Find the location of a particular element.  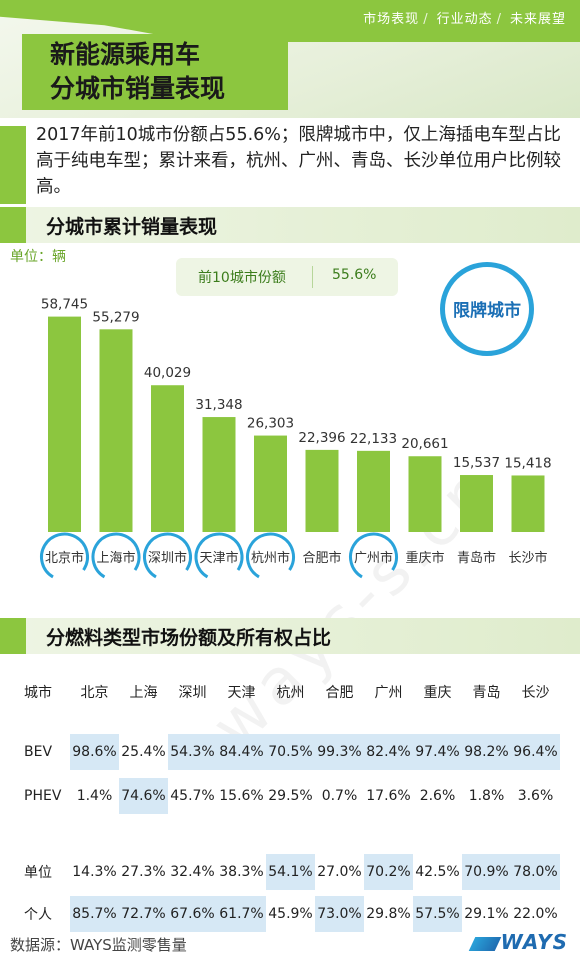

page-title-line2: 分城市销量表现 is located at coordinates (138, 88).